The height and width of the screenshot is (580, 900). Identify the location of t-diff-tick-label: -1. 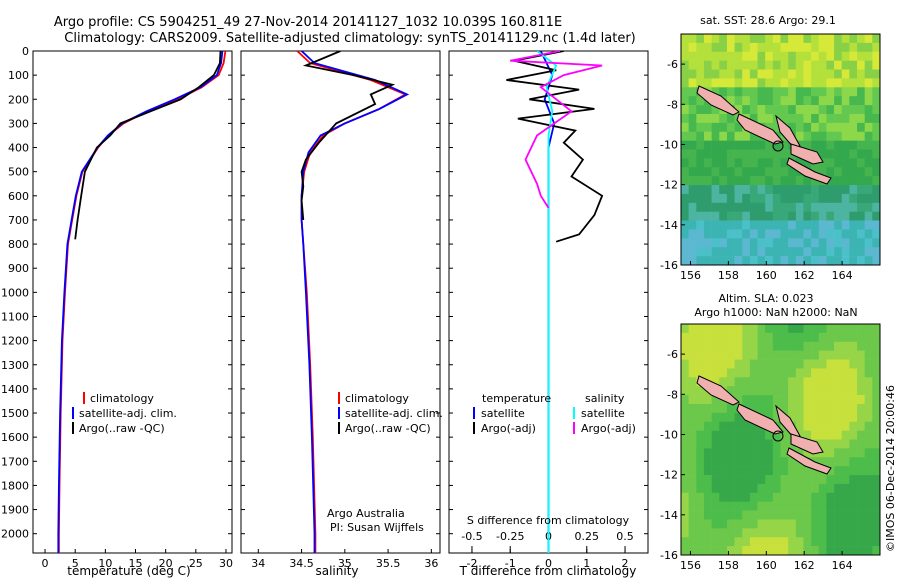
(510, 563).